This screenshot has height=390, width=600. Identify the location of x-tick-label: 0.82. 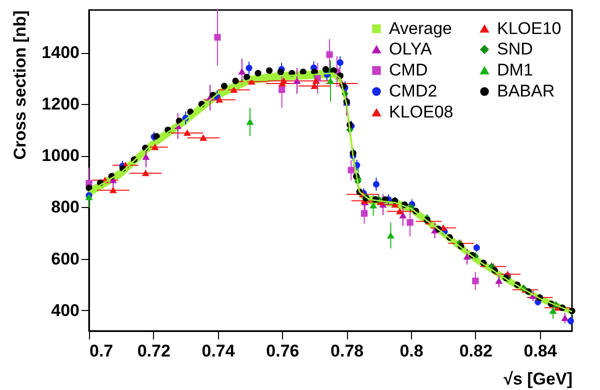
(475, 351).